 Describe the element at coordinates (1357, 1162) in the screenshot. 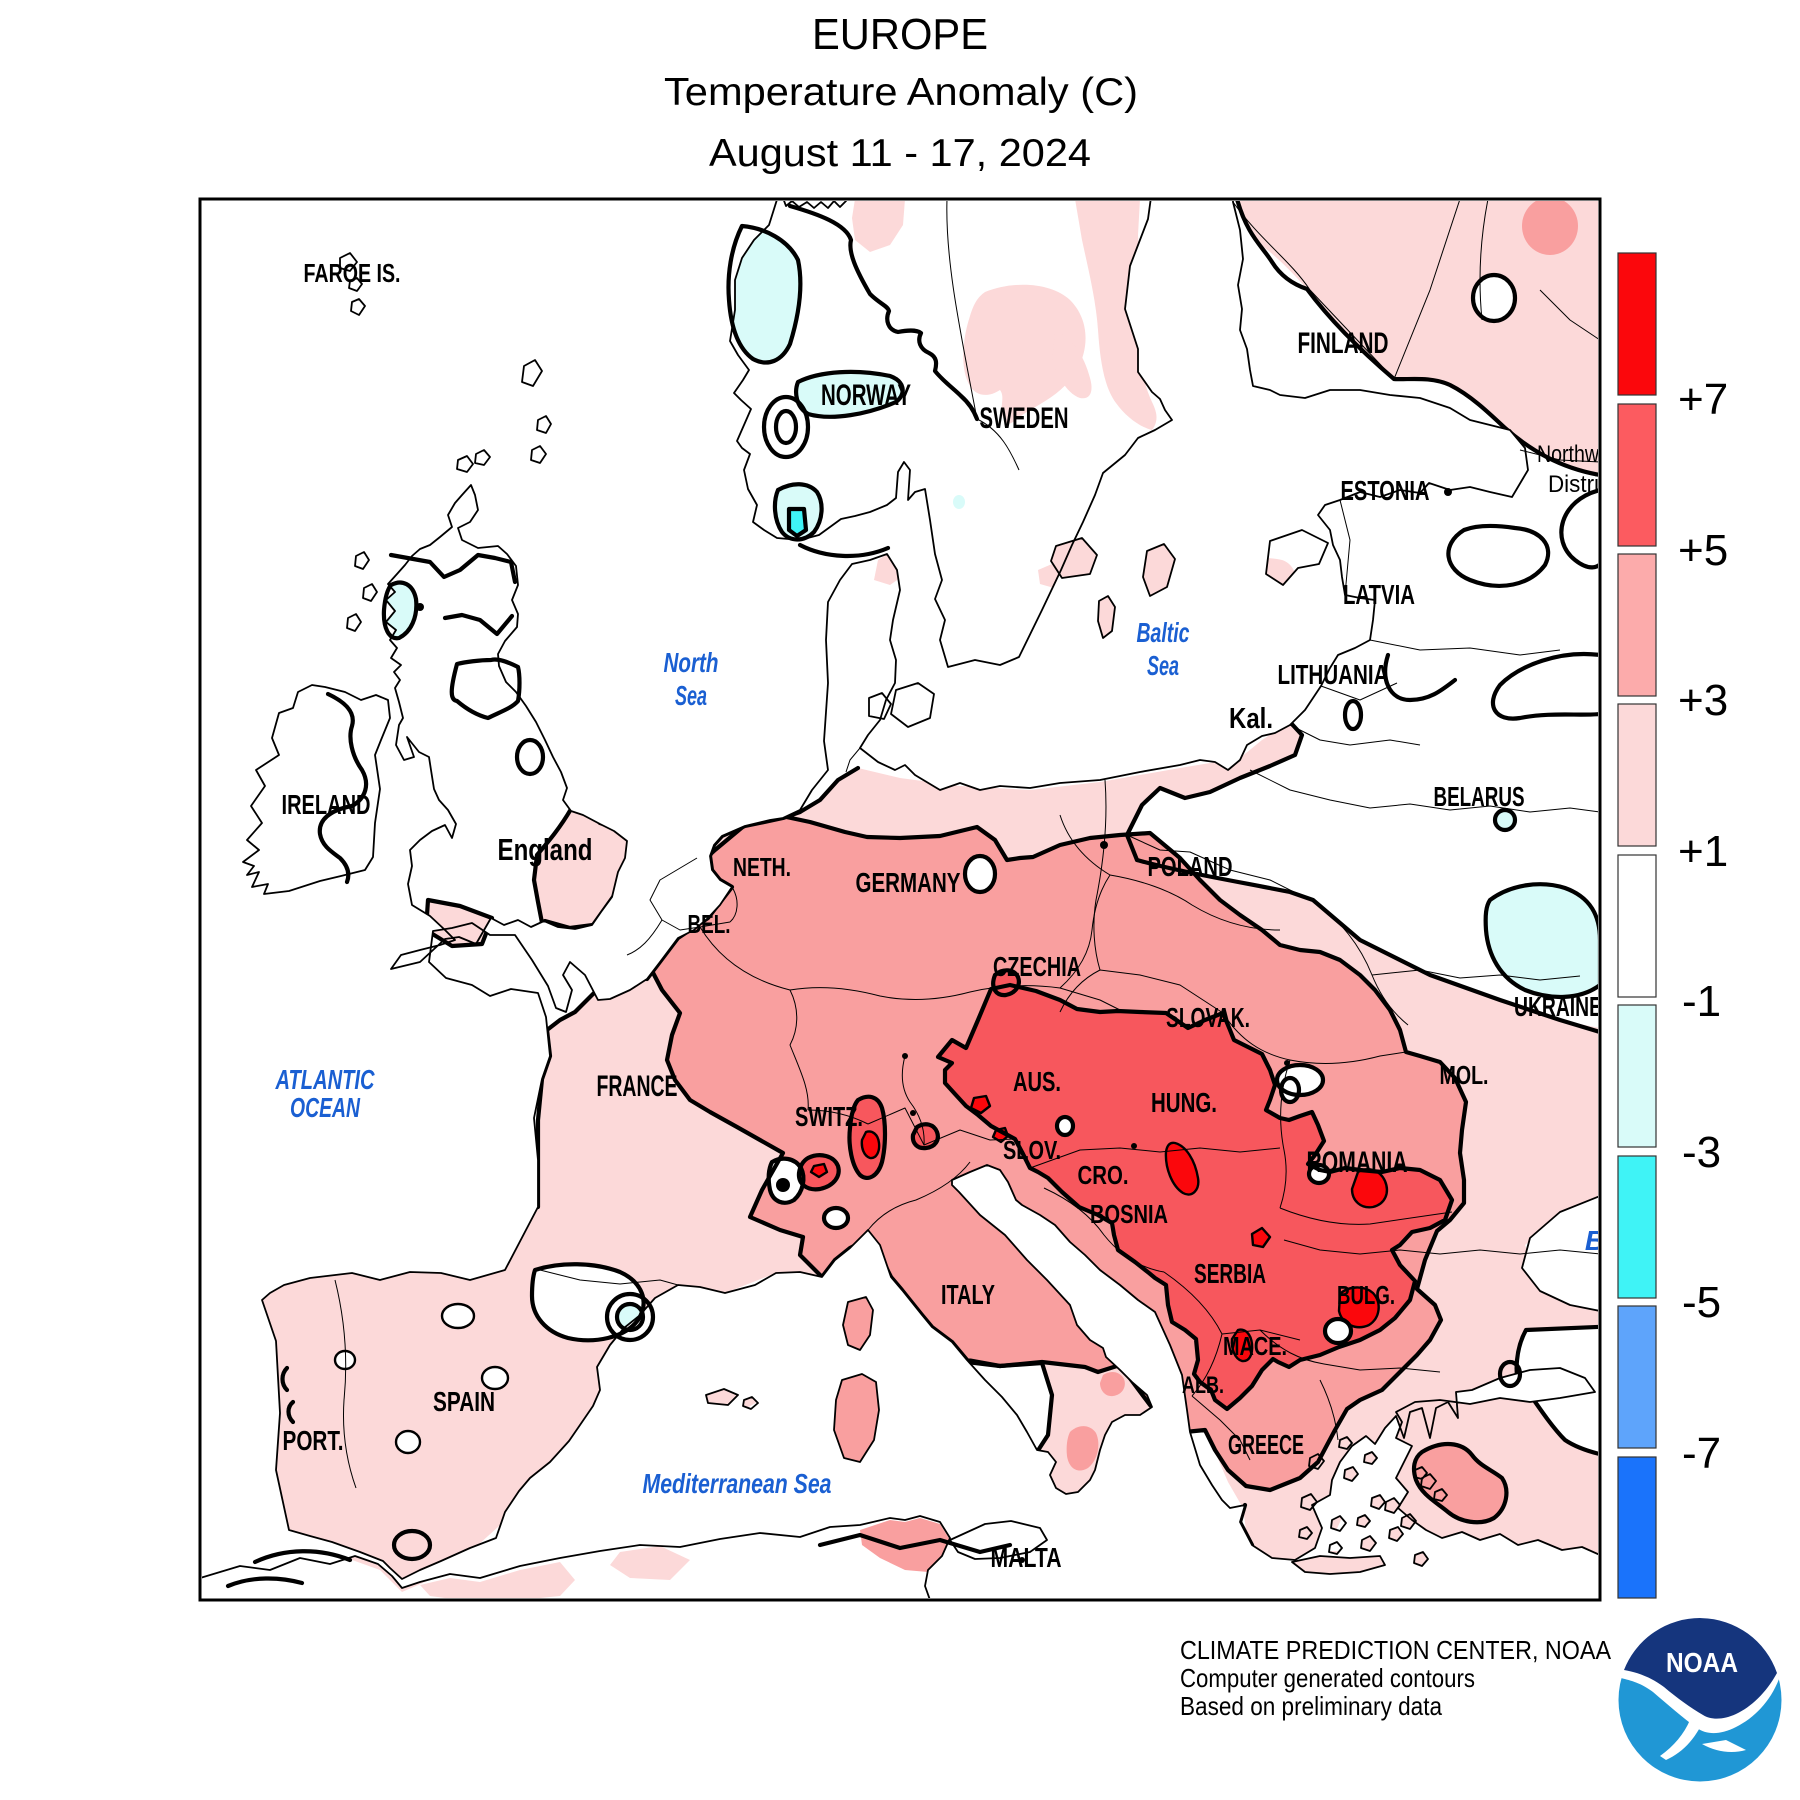

I see `svg-text: ROMANIA` at that location.